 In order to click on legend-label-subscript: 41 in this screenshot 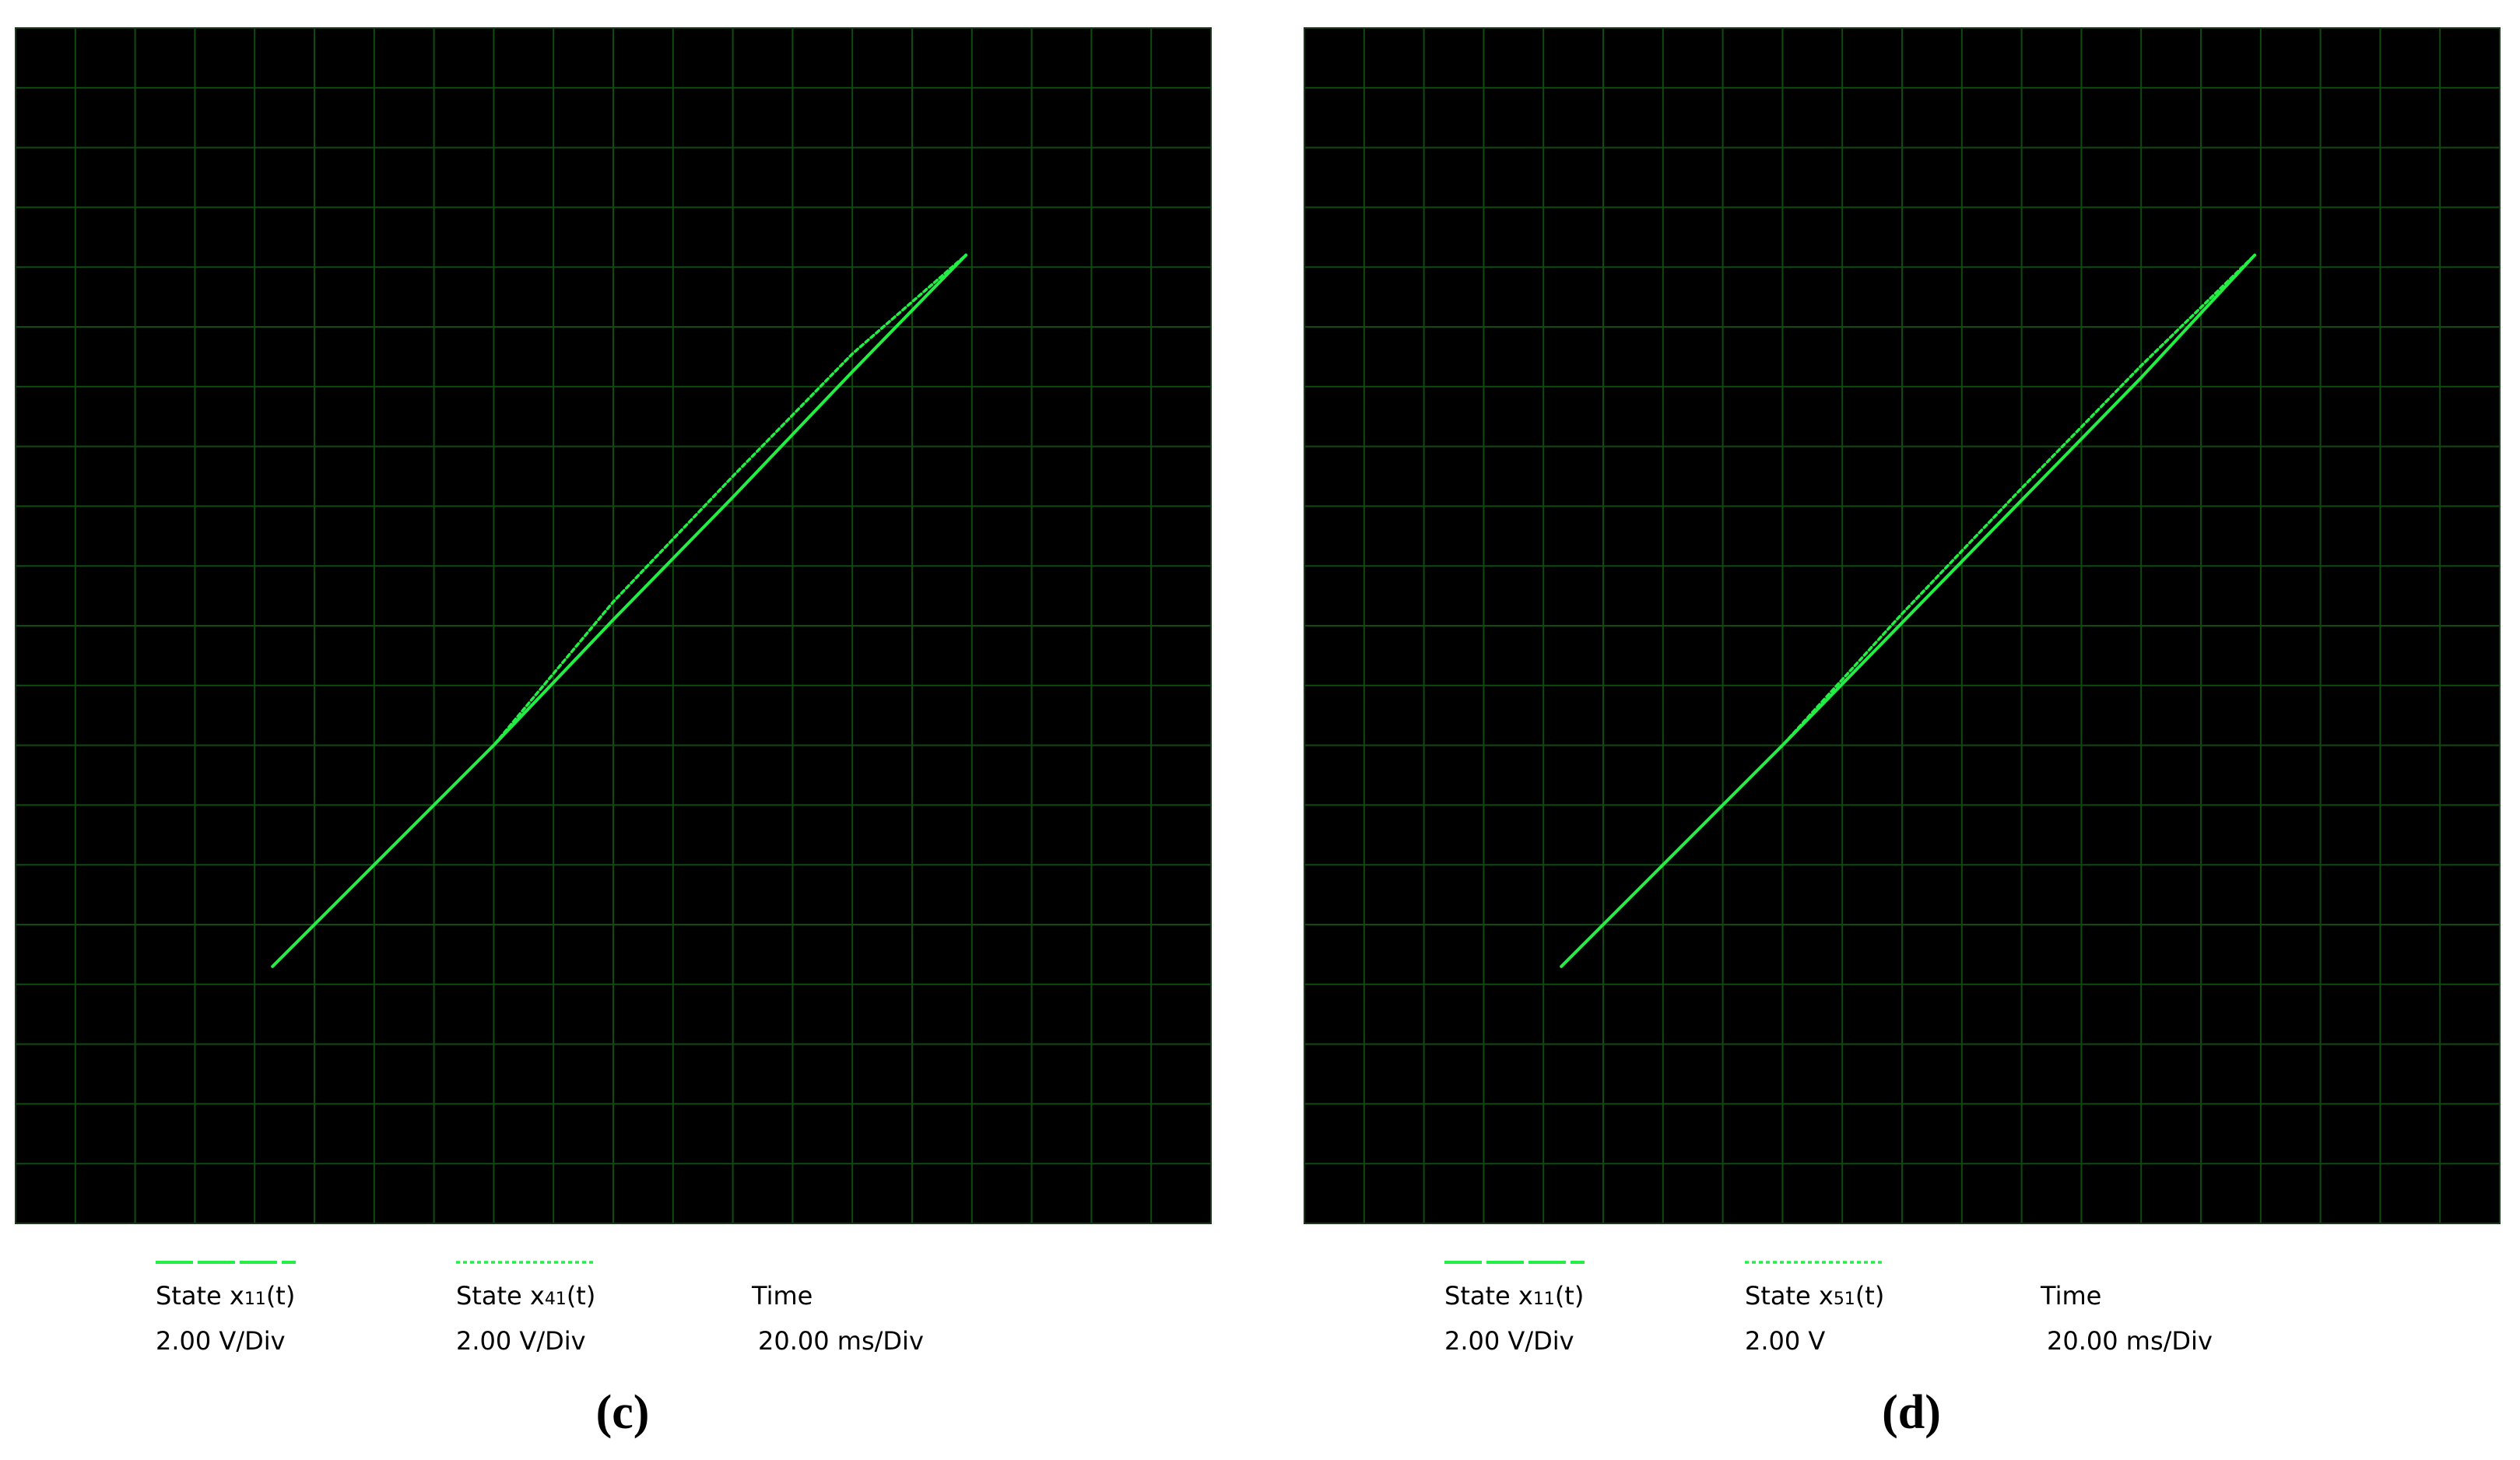, I will do `click(555, 1299)`.